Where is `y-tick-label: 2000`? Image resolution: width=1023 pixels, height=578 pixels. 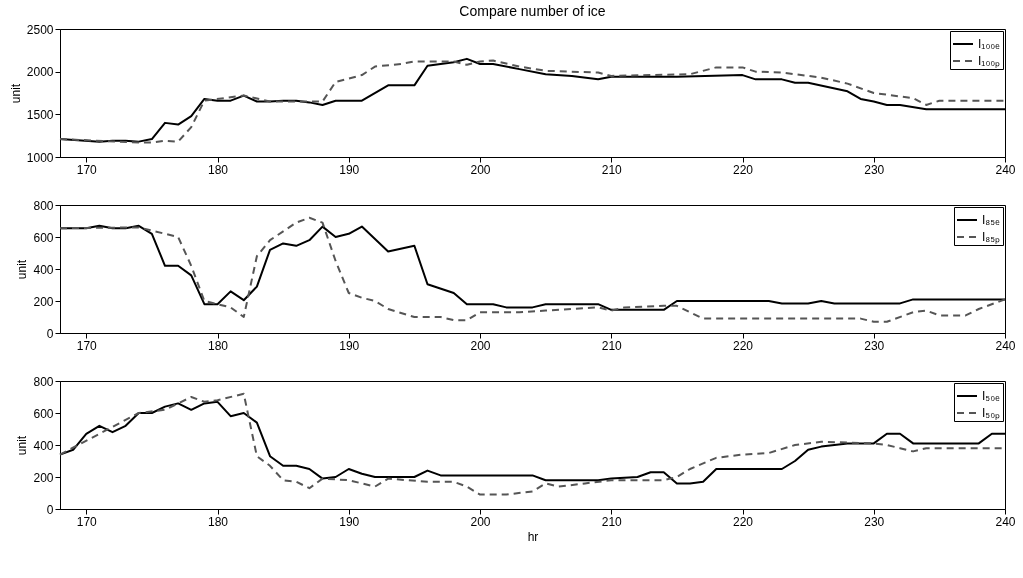 y-tick-label: 2000 is located at coordinates (40, 72).